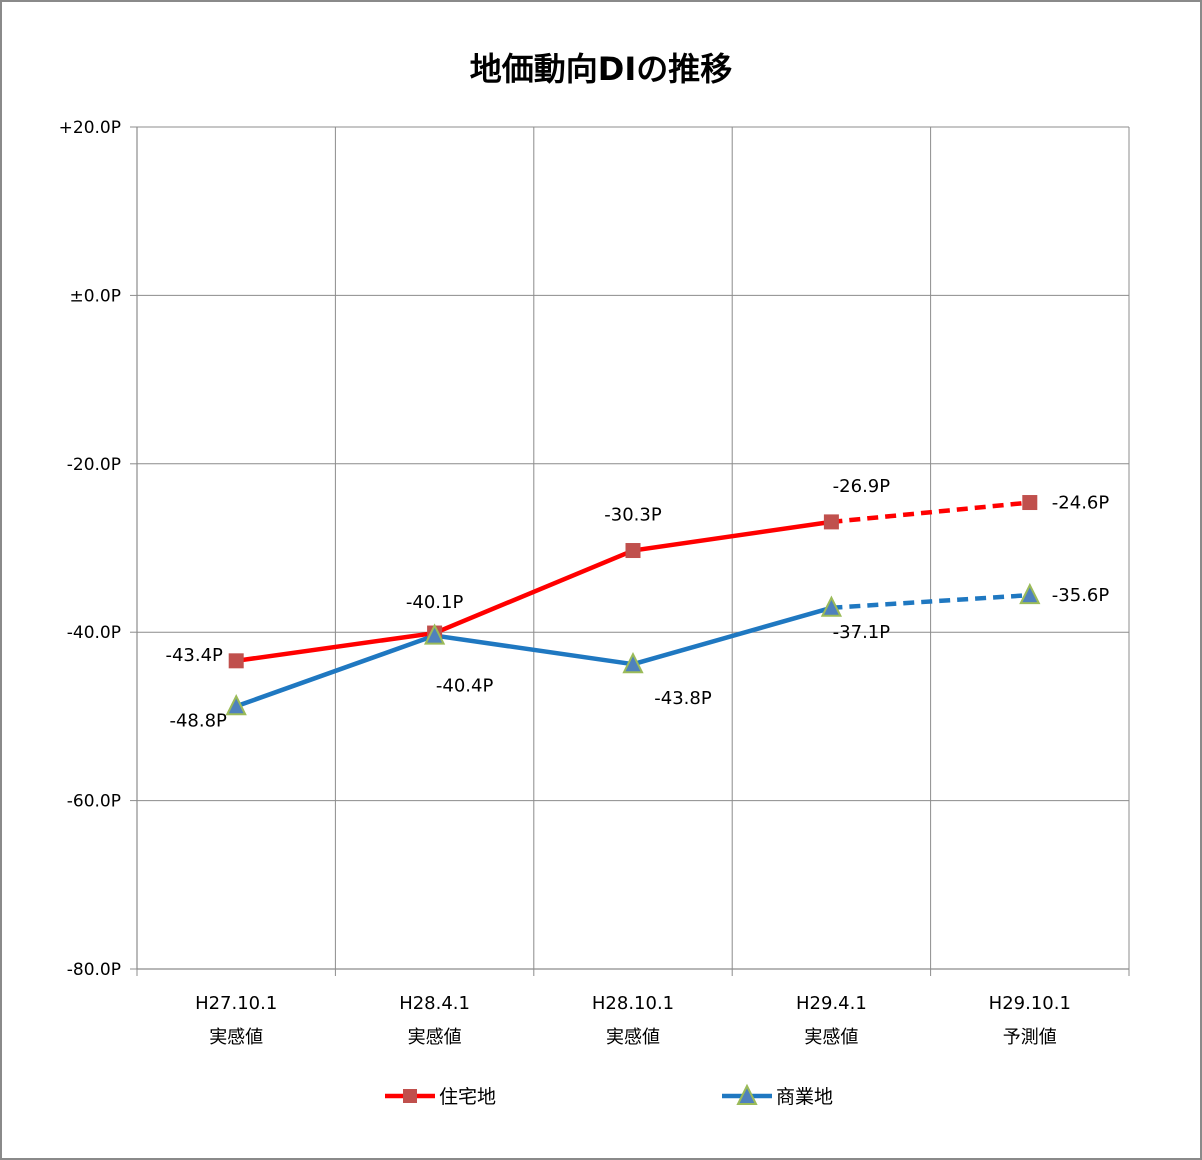 This screenshot has width=1202, height=1160. I want to click on data-label: -35.6P, so click(1081, 595).